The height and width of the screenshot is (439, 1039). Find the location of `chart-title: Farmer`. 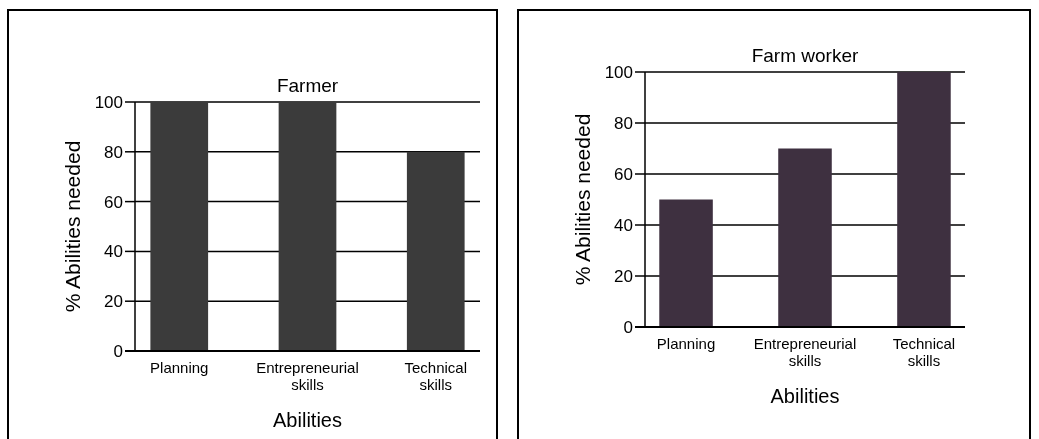

chart-title: Farmer is located at coordinates (307, 85).